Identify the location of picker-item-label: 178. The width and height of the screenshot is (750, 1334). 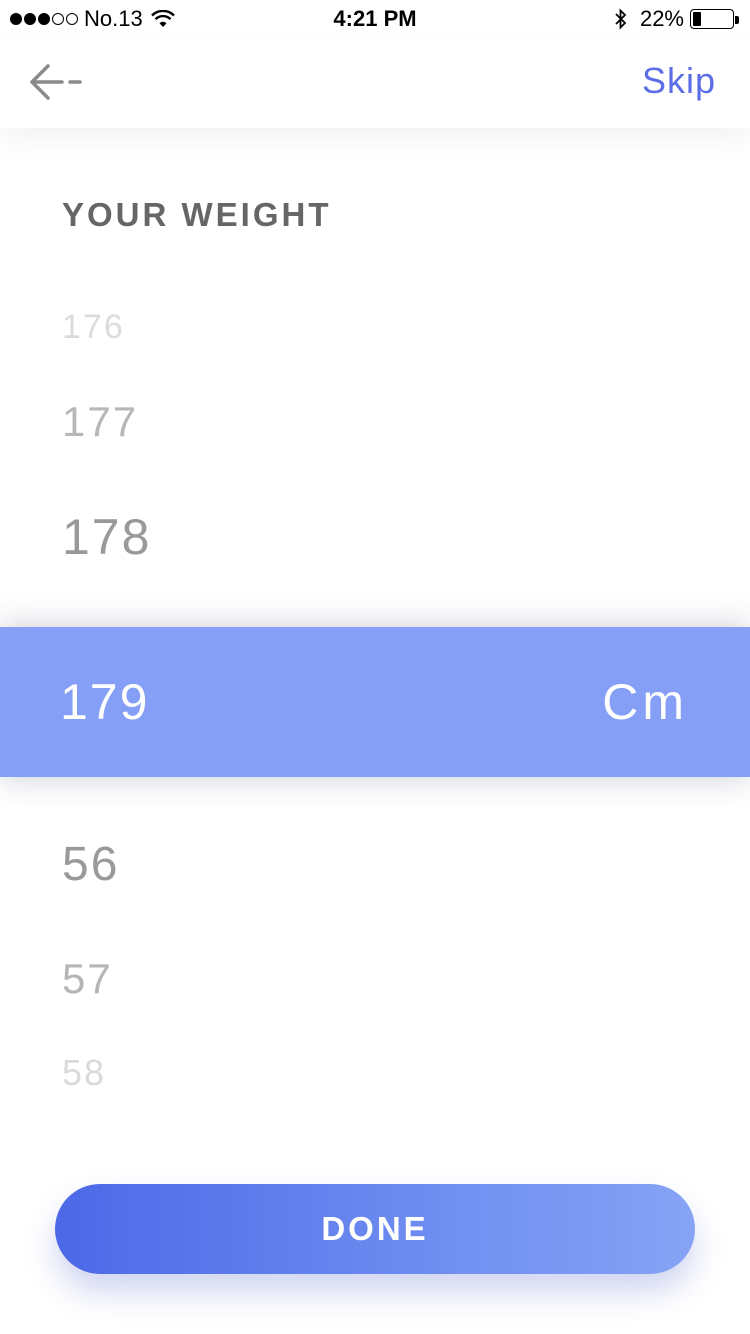
(107, 537).